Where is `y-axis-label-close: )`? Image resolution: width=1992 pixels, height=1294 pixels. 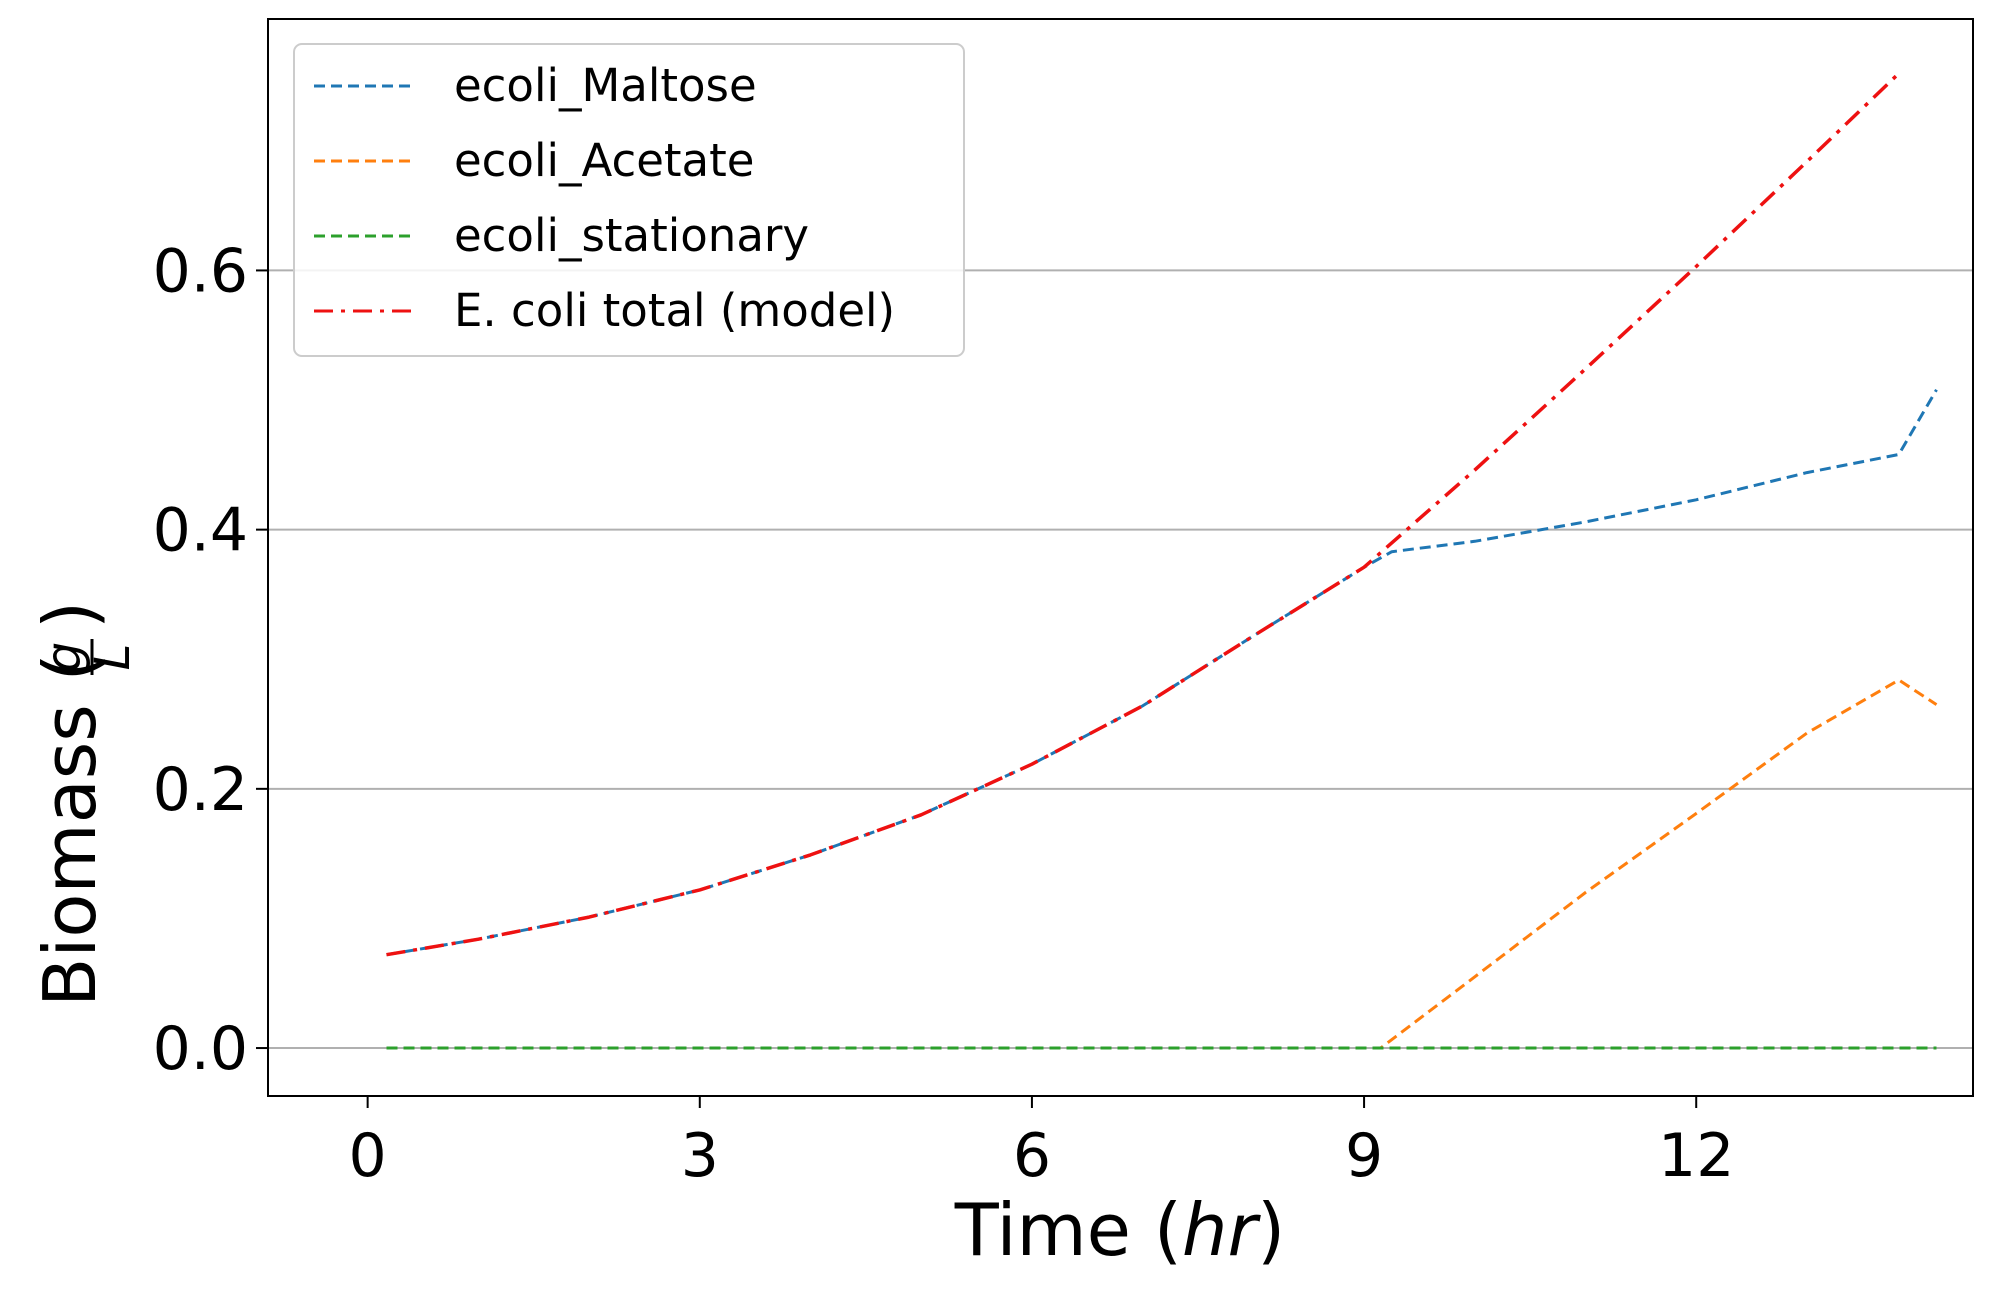 y-axis-label-close: ) is located at coordinates (70, 615).